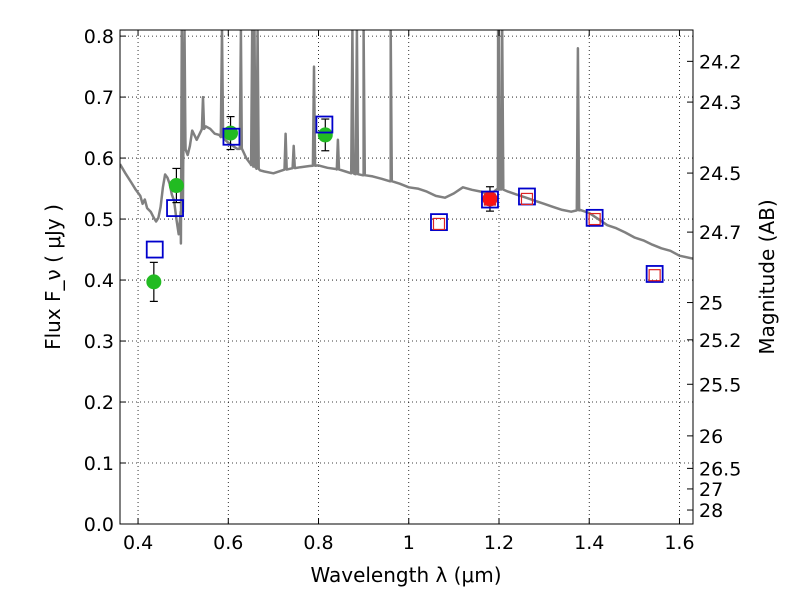 Image resolution: width=800 pixels, height=605 pixels. I want to click on y2-tick-label: 24.3, so click(720, 103).